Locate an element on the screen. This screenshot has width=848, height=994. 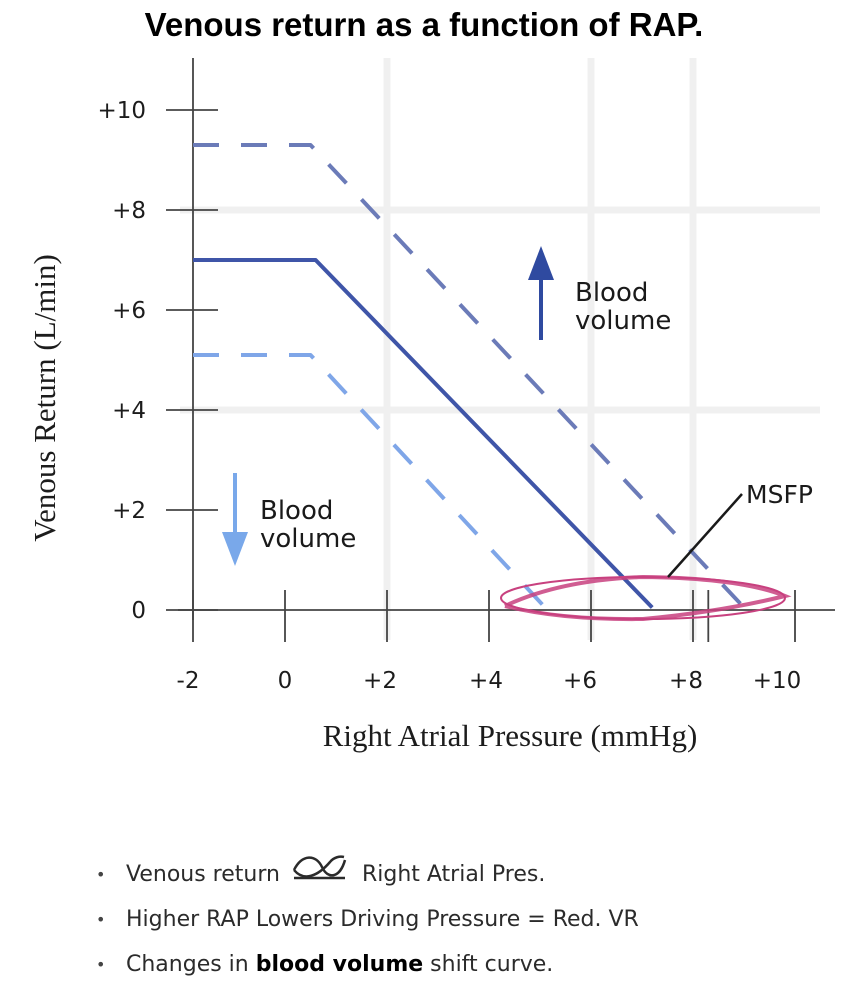
chart-title: Venous return as a function of RAP. is located at coordinates (424, 24).